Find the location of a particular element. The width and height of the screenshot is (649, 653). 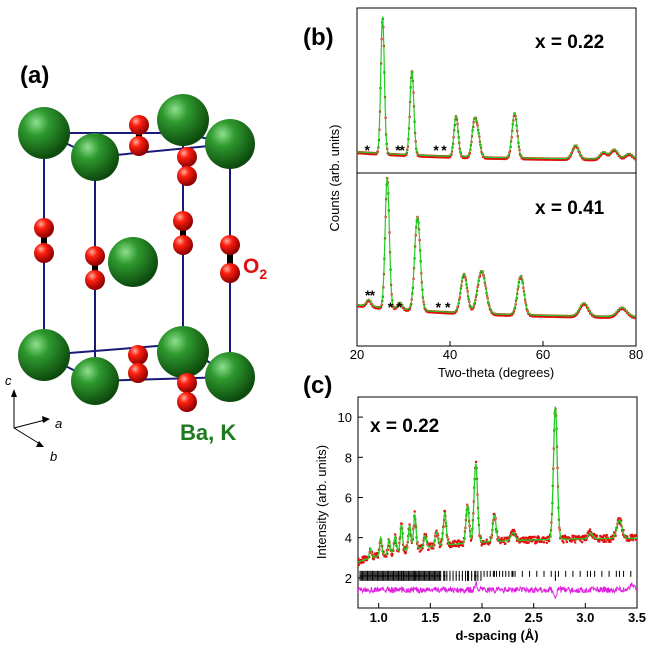

npd-xtick-label: 3.0 is located at coordinates (585, 617).